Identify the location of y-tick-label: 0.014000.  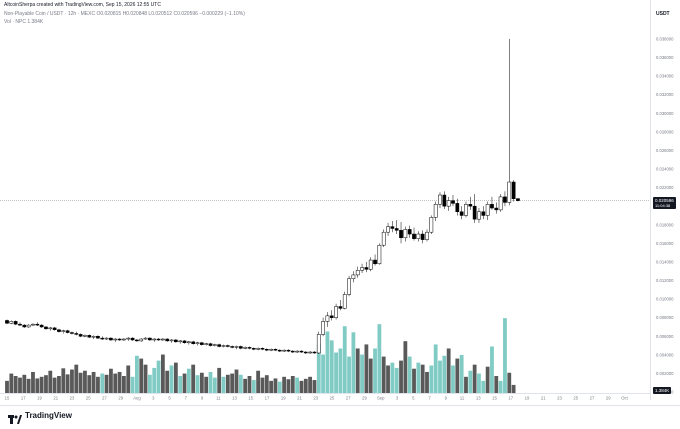
(665, 261).